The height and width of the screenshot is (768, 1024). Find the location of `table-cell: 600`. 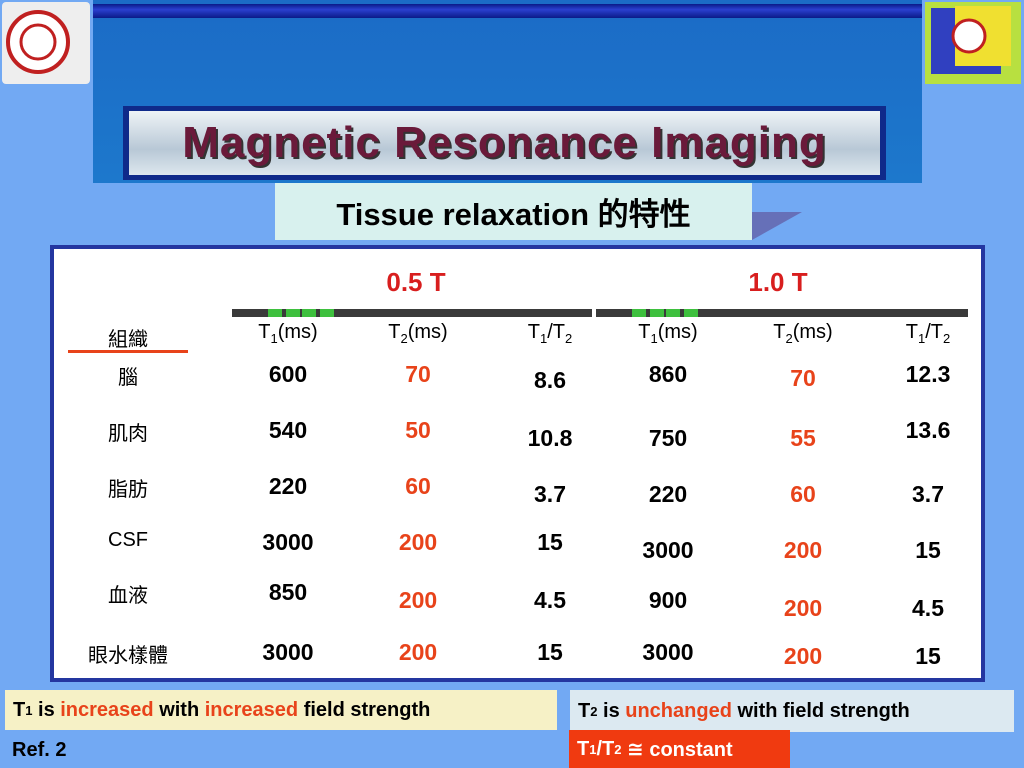

table-cell: 600 is located at coordinates (288, 374).